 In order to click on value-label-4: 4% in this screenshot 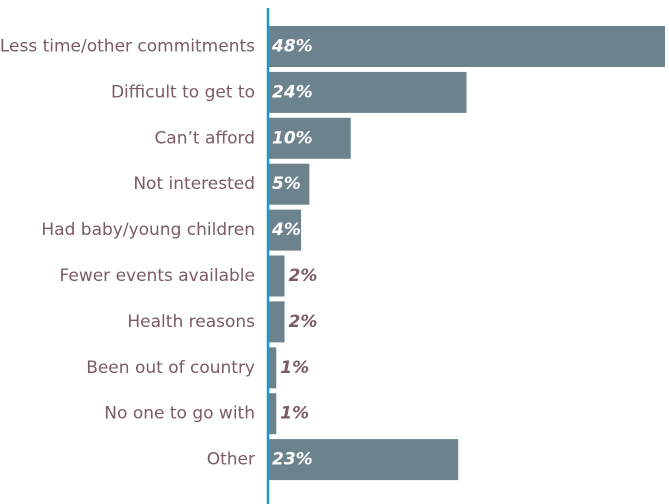, I will do `click(286, 230)`.